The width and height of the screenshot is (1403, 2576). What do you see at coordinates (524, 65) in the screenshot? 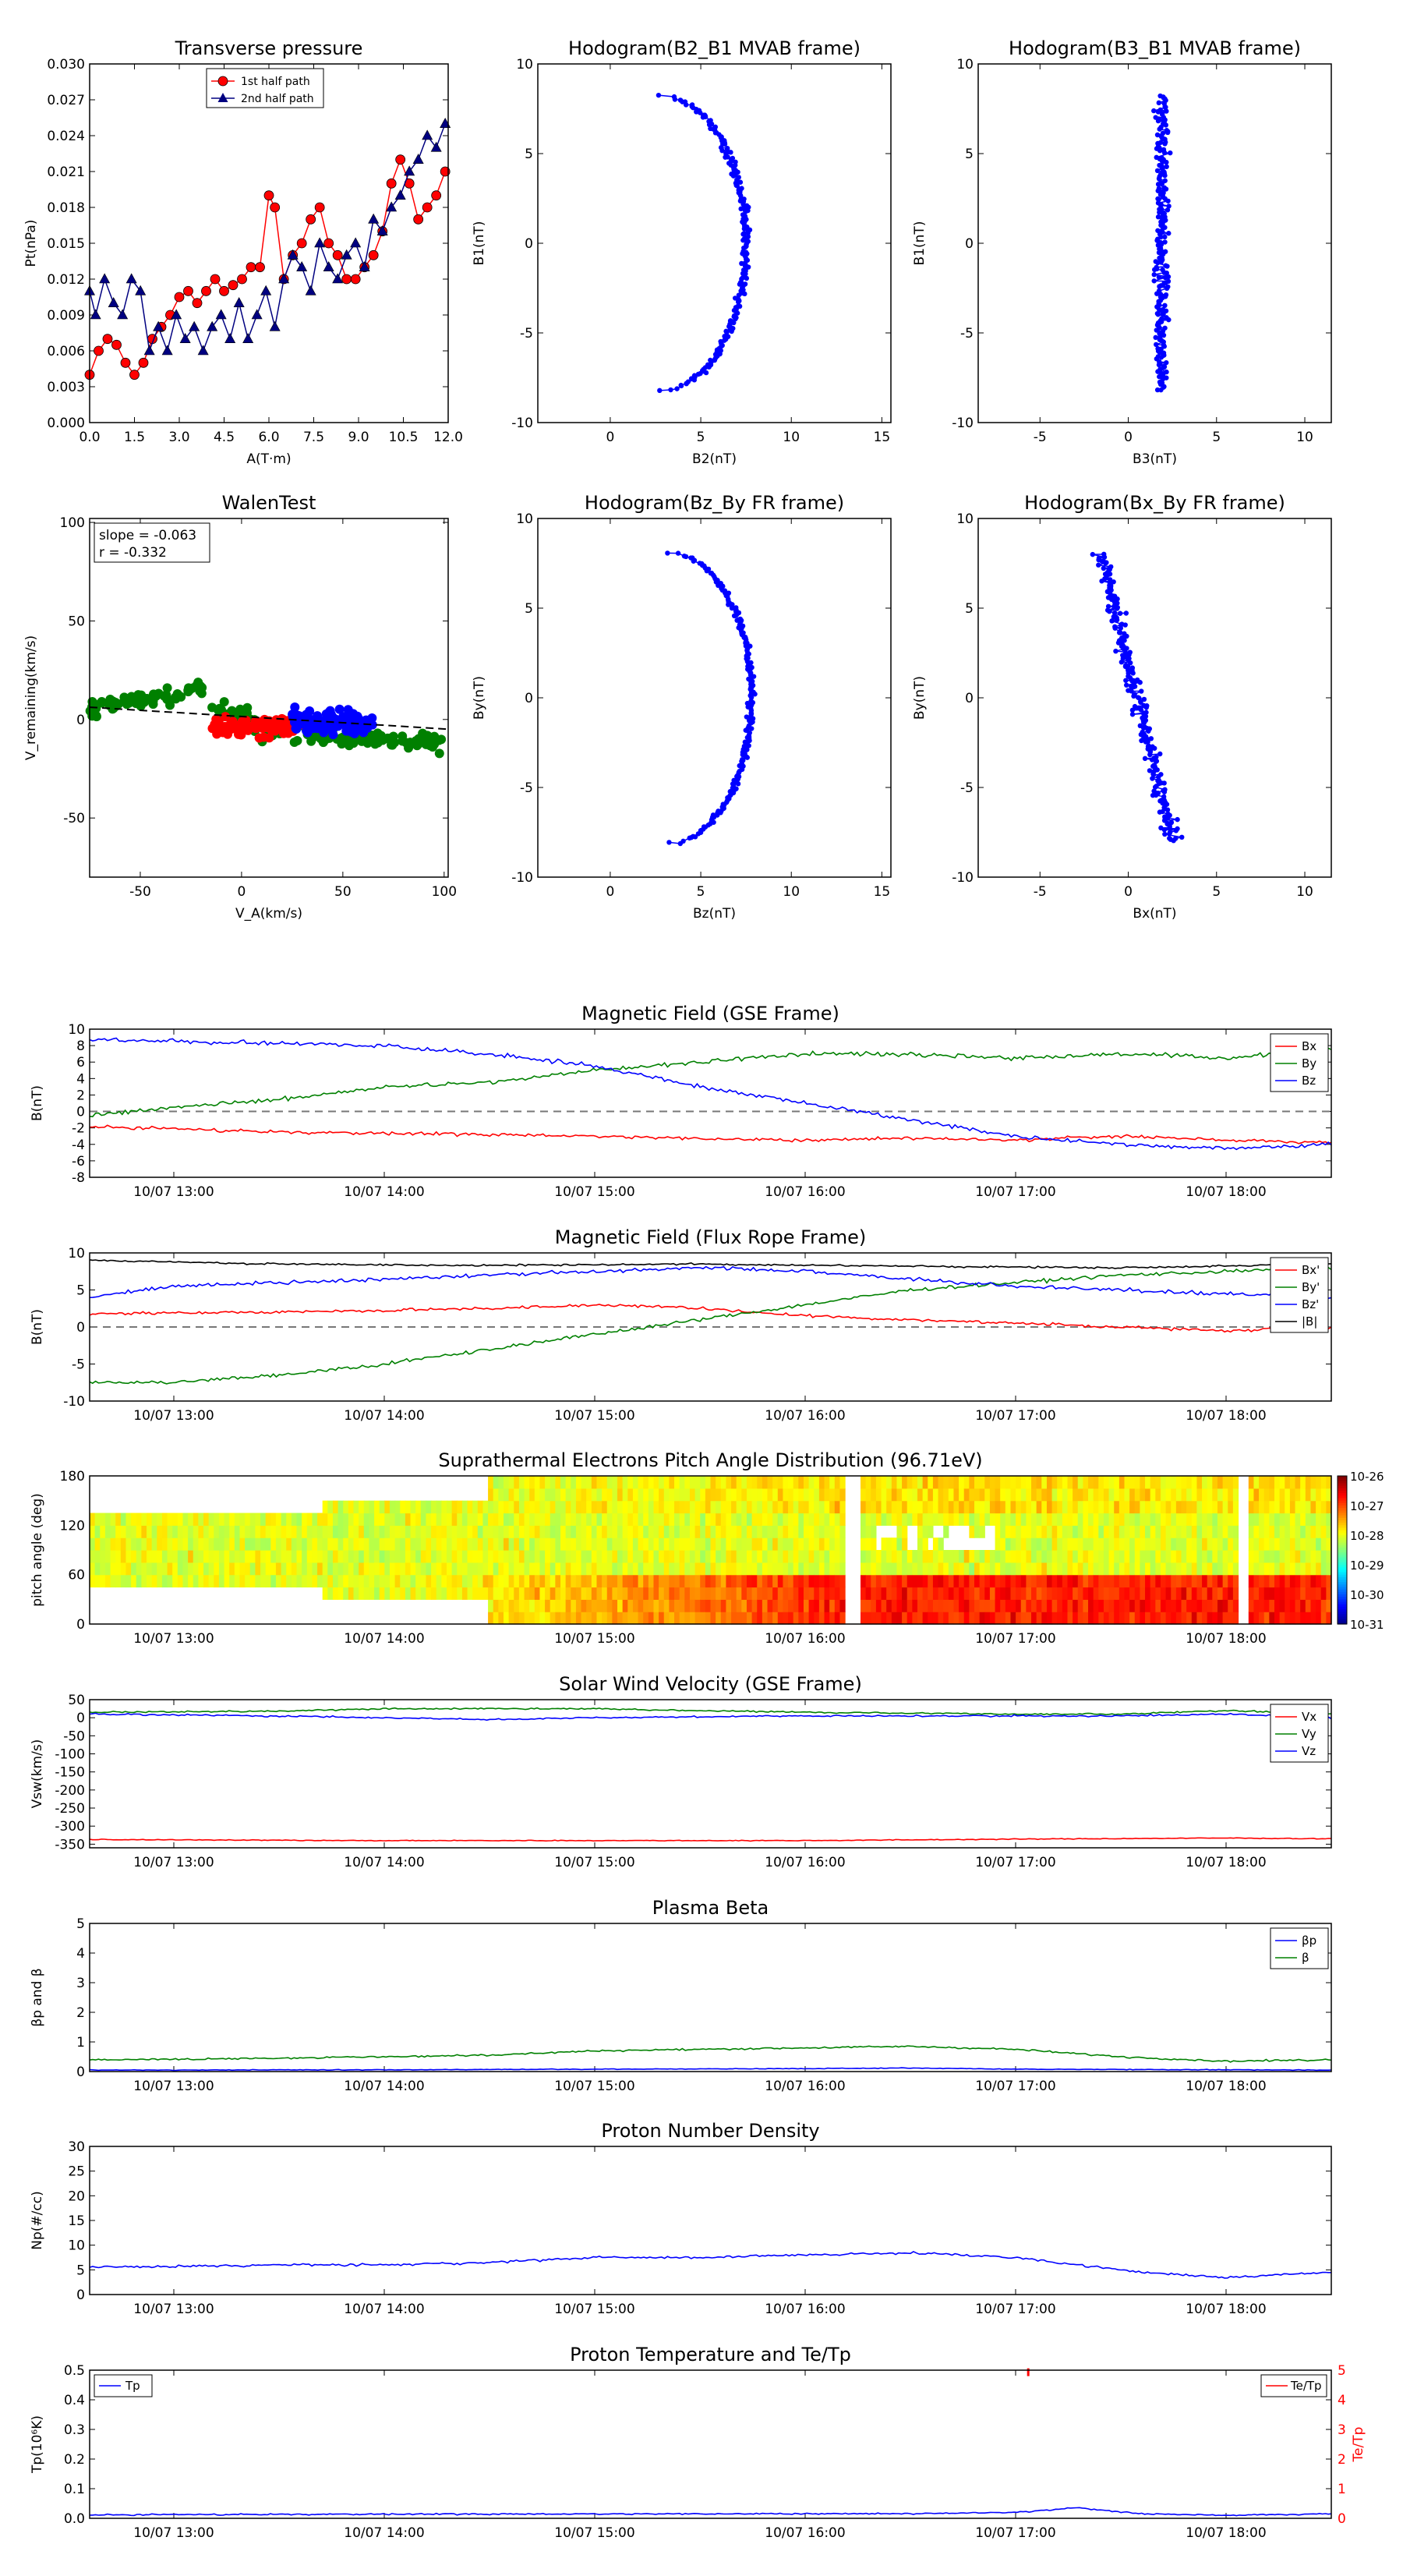
I see `y-tick-label: 10` at bounding box center [524, 65].